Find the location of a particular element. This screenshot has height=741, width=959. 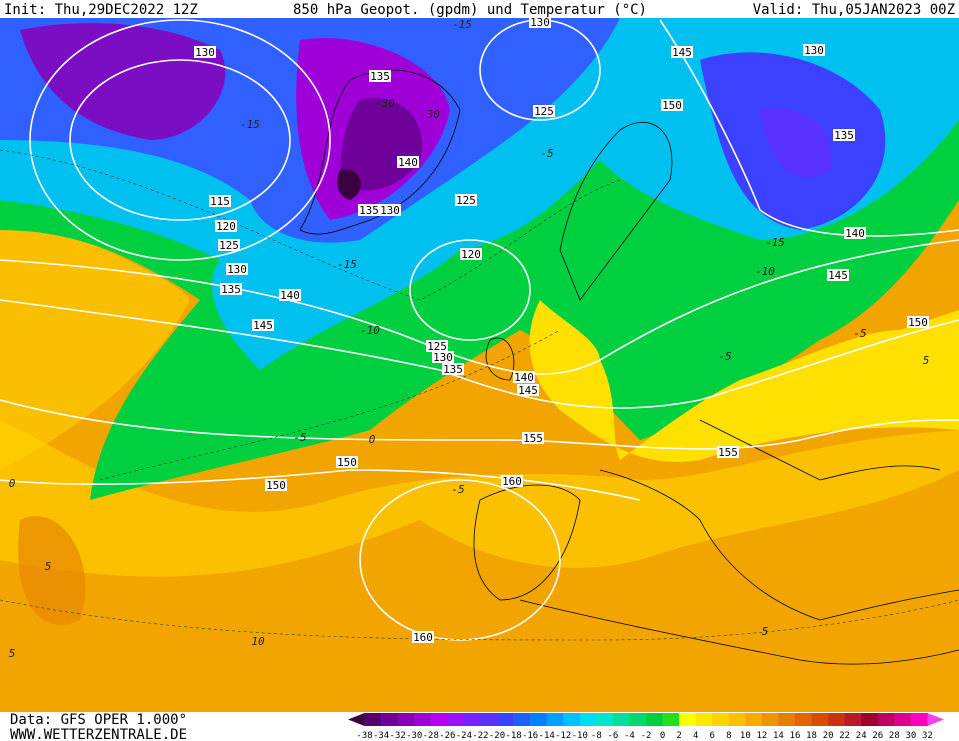

legend-label: -8 is located at coordinates (596, 736).